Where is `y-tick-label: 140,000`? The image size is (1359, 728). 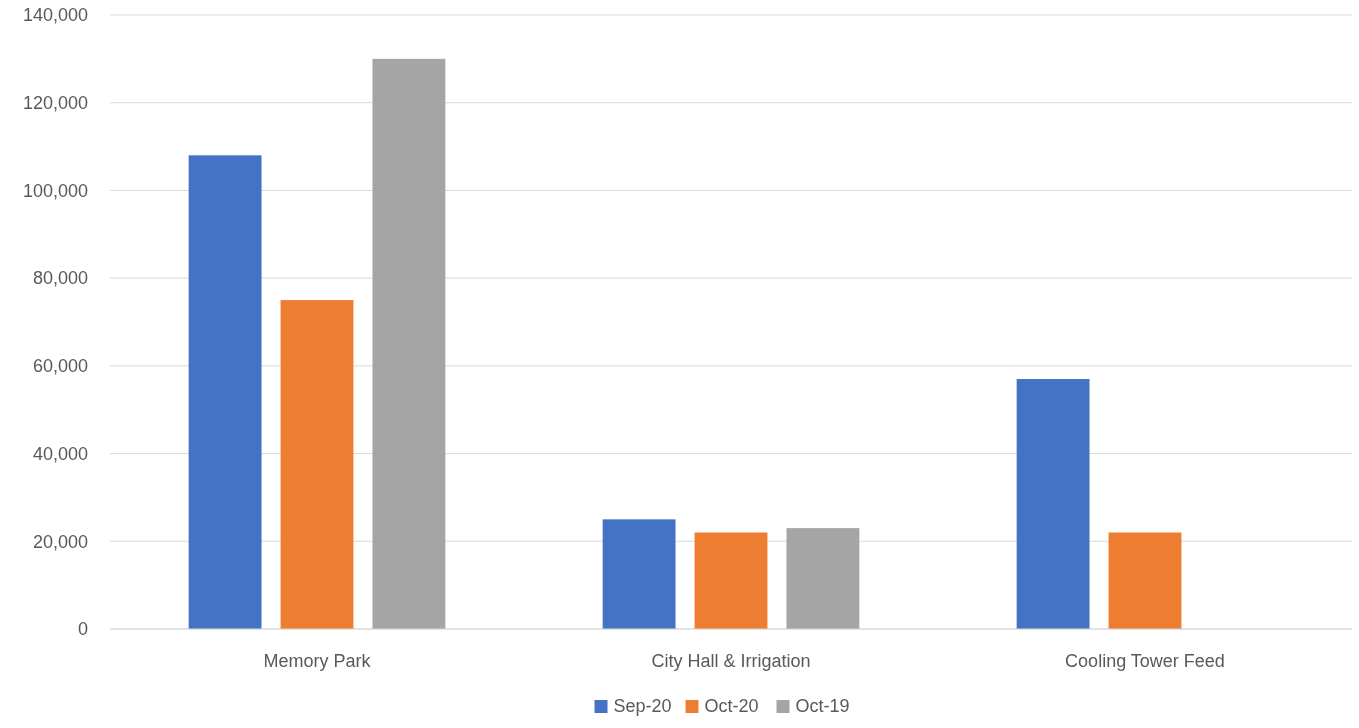
y-tick-label: 140,000 is located at coordinates (55, 15).